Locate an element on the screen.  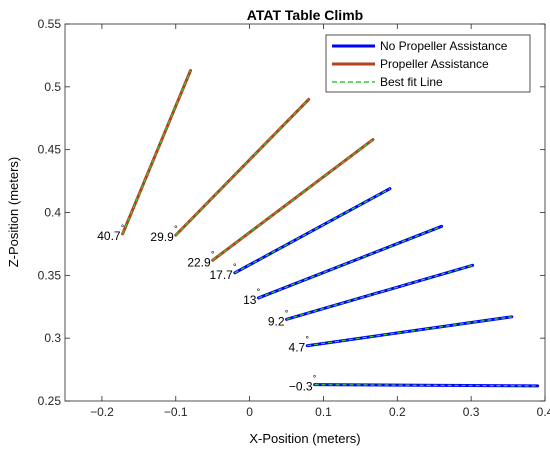
y-tick-label: 0.55 is located at coordinates (50, 24).